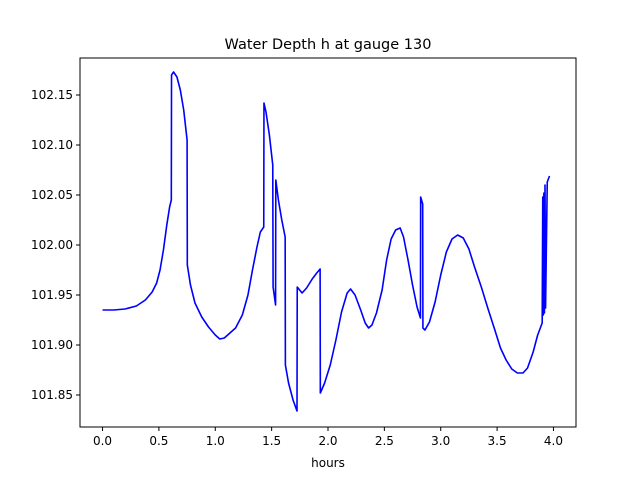 This screenshot has width=640, height=480. What do you see at coordinates (52, 295) in the screenshot?
I see `y-tick-label: 101.95` at bounding box center [52, 295].